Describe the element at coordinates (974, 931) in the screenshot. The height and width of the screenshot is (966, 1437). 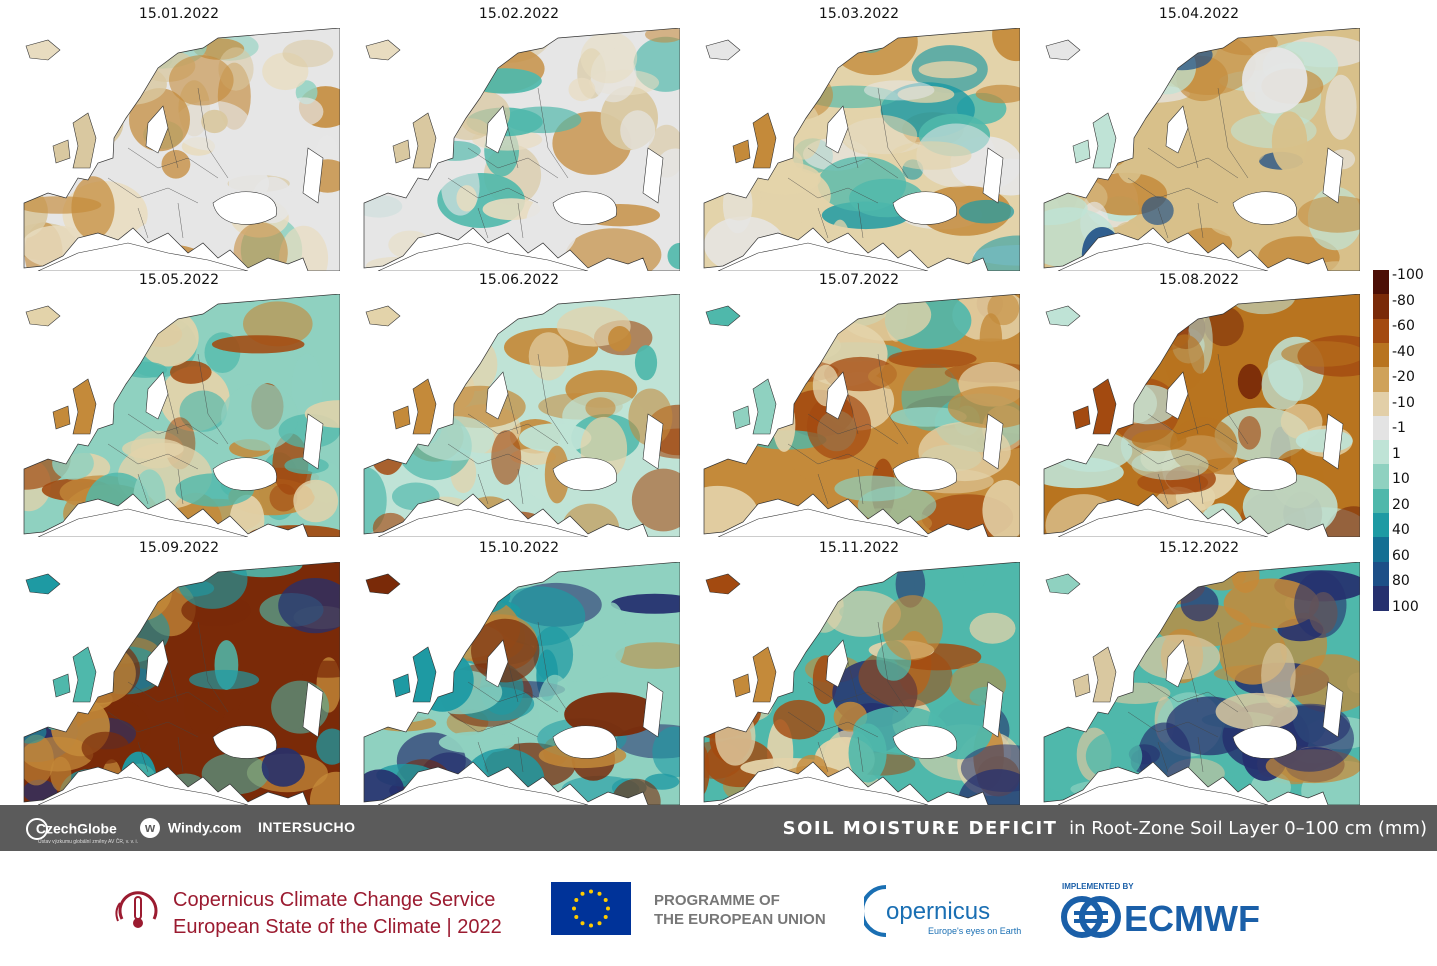
I see `copernicus-tagline: Europe's eyes on Earth` at that location.